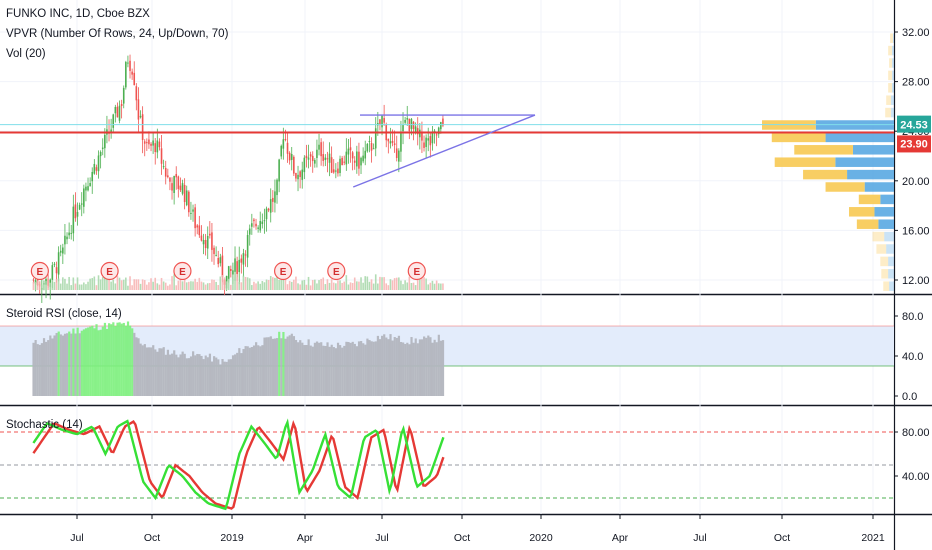 Image resolution: width=932 pixels, height=550 pixels. What do you see at coordinates (916, 433) in the screenshot?
I see `stoch-tick-label: 80.00` at bounding box center [916, 433].